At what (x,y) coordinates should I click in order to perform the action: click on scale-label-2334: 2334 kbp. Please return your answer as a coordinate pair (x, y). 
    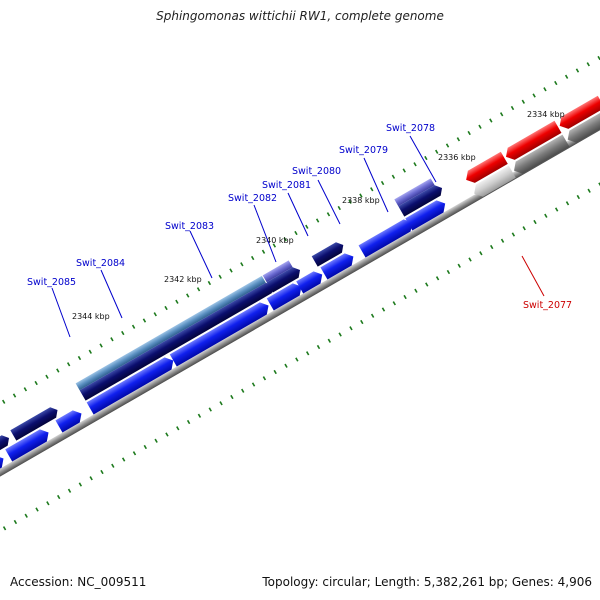
    Looking at the image, I should click on (546, 114).